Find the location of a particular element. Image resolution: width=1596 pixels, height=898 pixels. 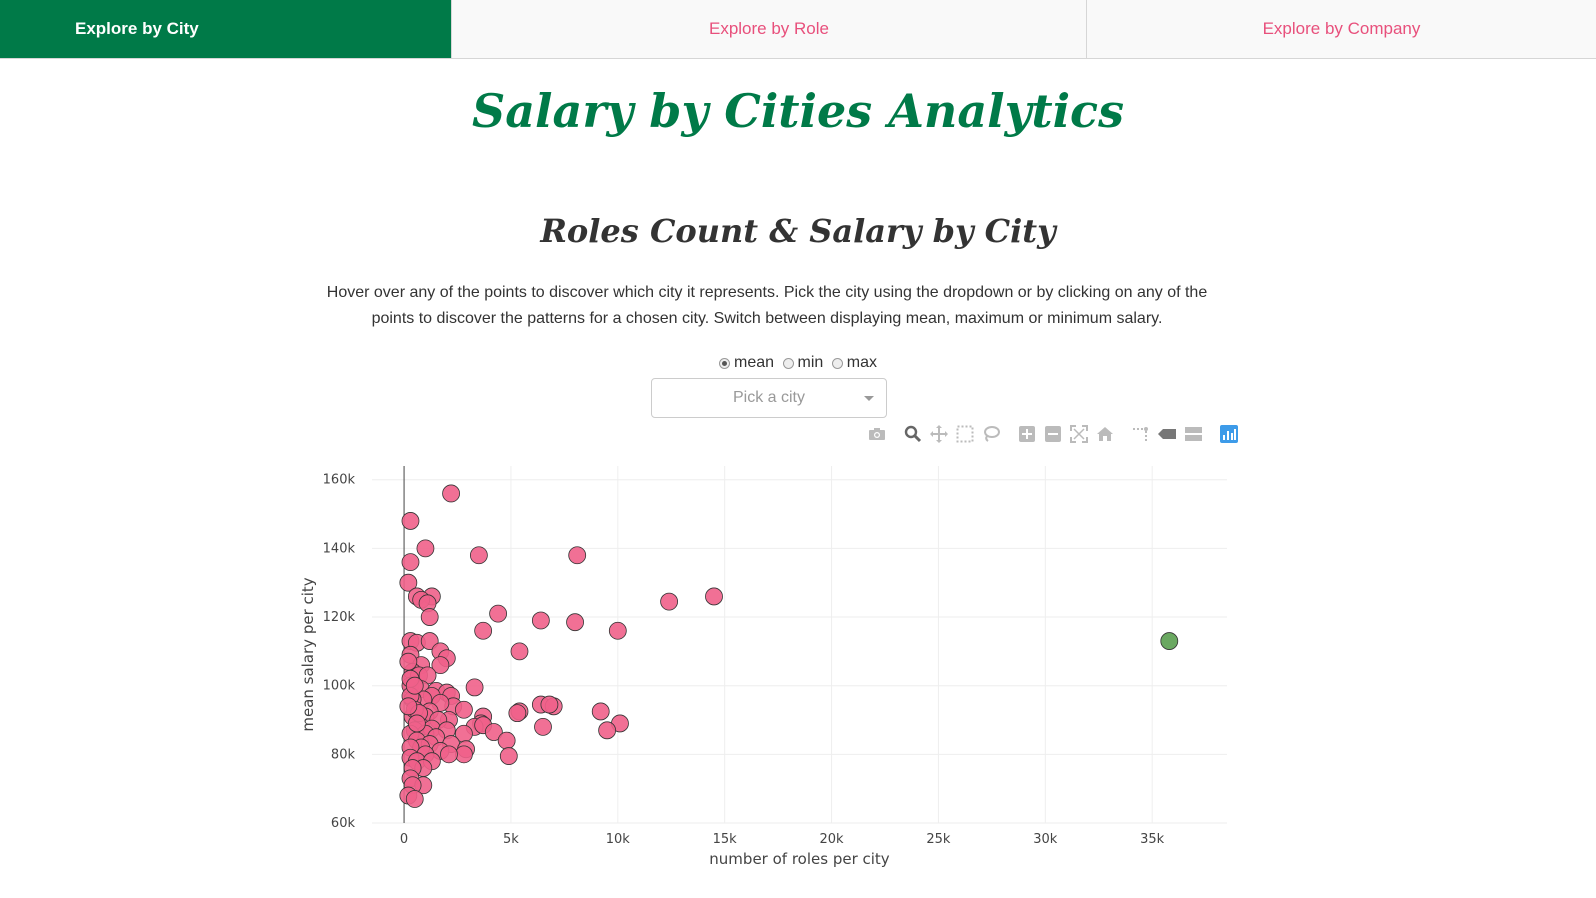

radio-max: max is located at coordinates (854, 363).